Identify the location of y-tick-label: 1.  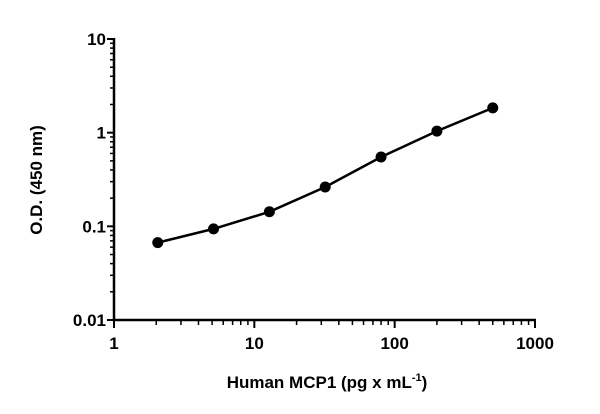
(101, 133).